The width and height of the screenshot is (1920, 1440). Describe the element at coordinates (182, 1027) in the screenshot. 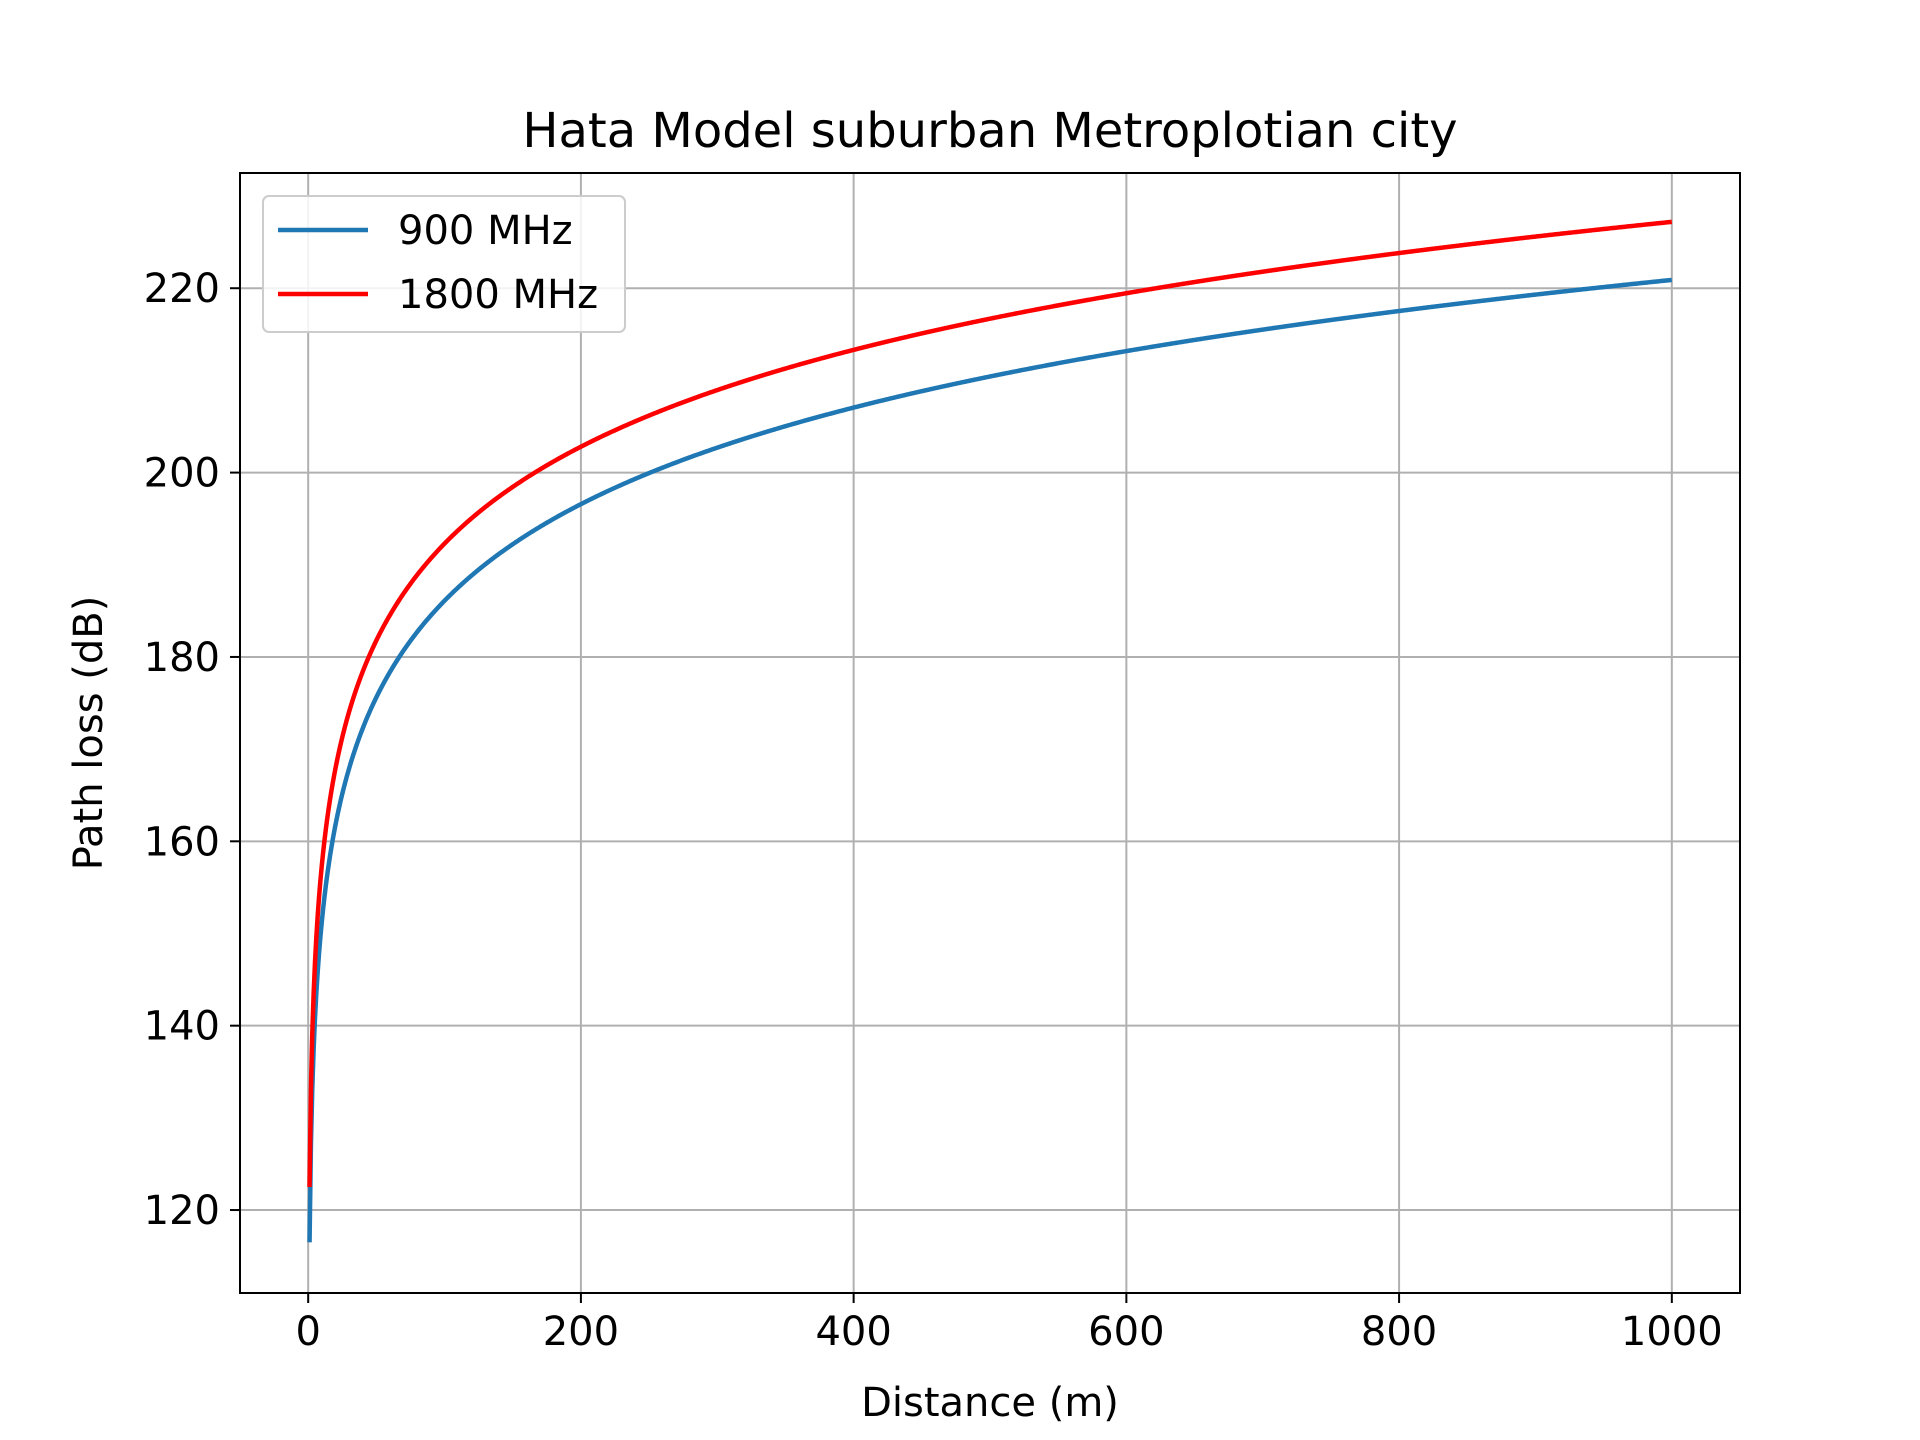

I see `y-tick-label: 140` at that location.